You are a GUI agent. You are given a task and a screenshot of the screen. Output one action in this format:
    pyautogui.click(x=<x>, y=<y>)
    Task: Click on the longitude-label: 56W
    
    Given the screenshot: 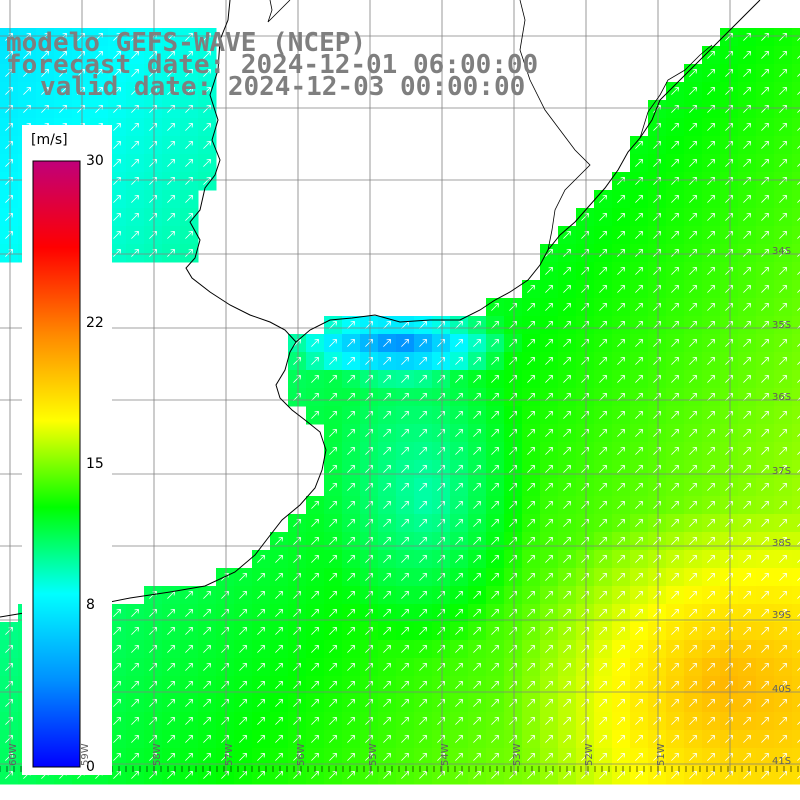 What is the action you would take?
    pyautogui.click(x=301, y=754)
    